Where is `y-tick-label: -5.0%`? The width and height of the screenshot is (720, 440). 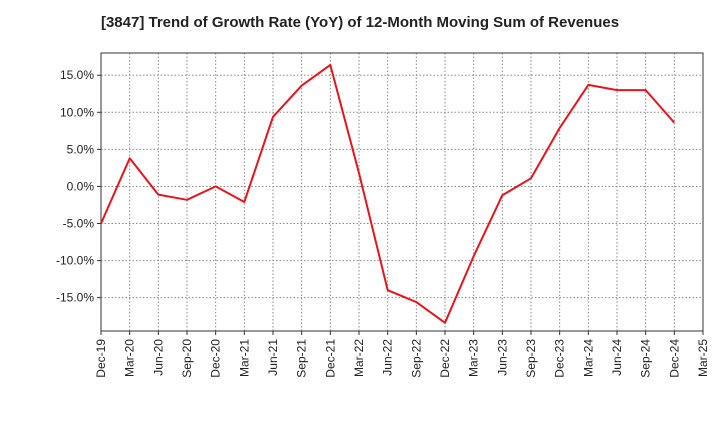 y-tick-label: -5.0% is located at coordinates (79, 224).